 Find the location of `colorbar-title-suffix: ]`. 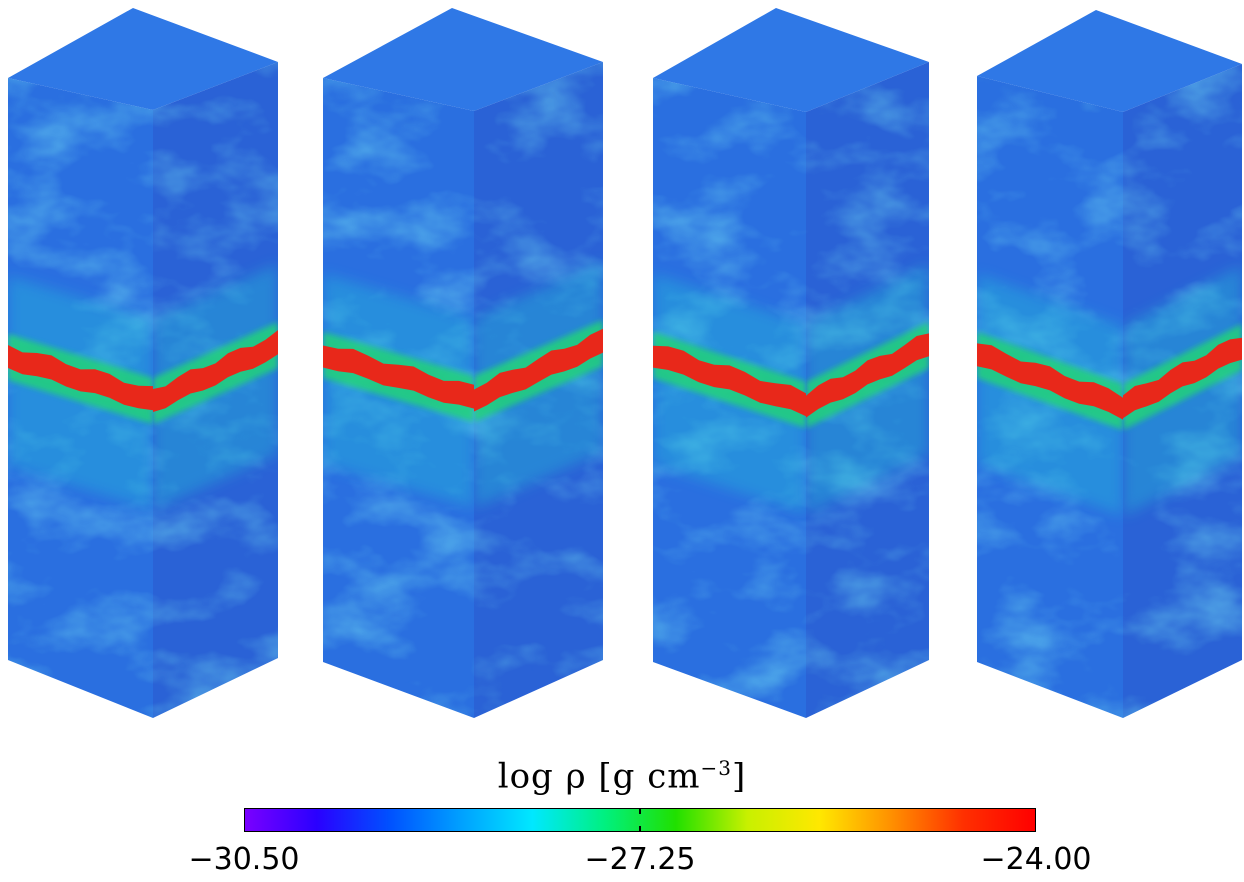

colorbar-title-suffix: ] is located at coordinates (739, 776).